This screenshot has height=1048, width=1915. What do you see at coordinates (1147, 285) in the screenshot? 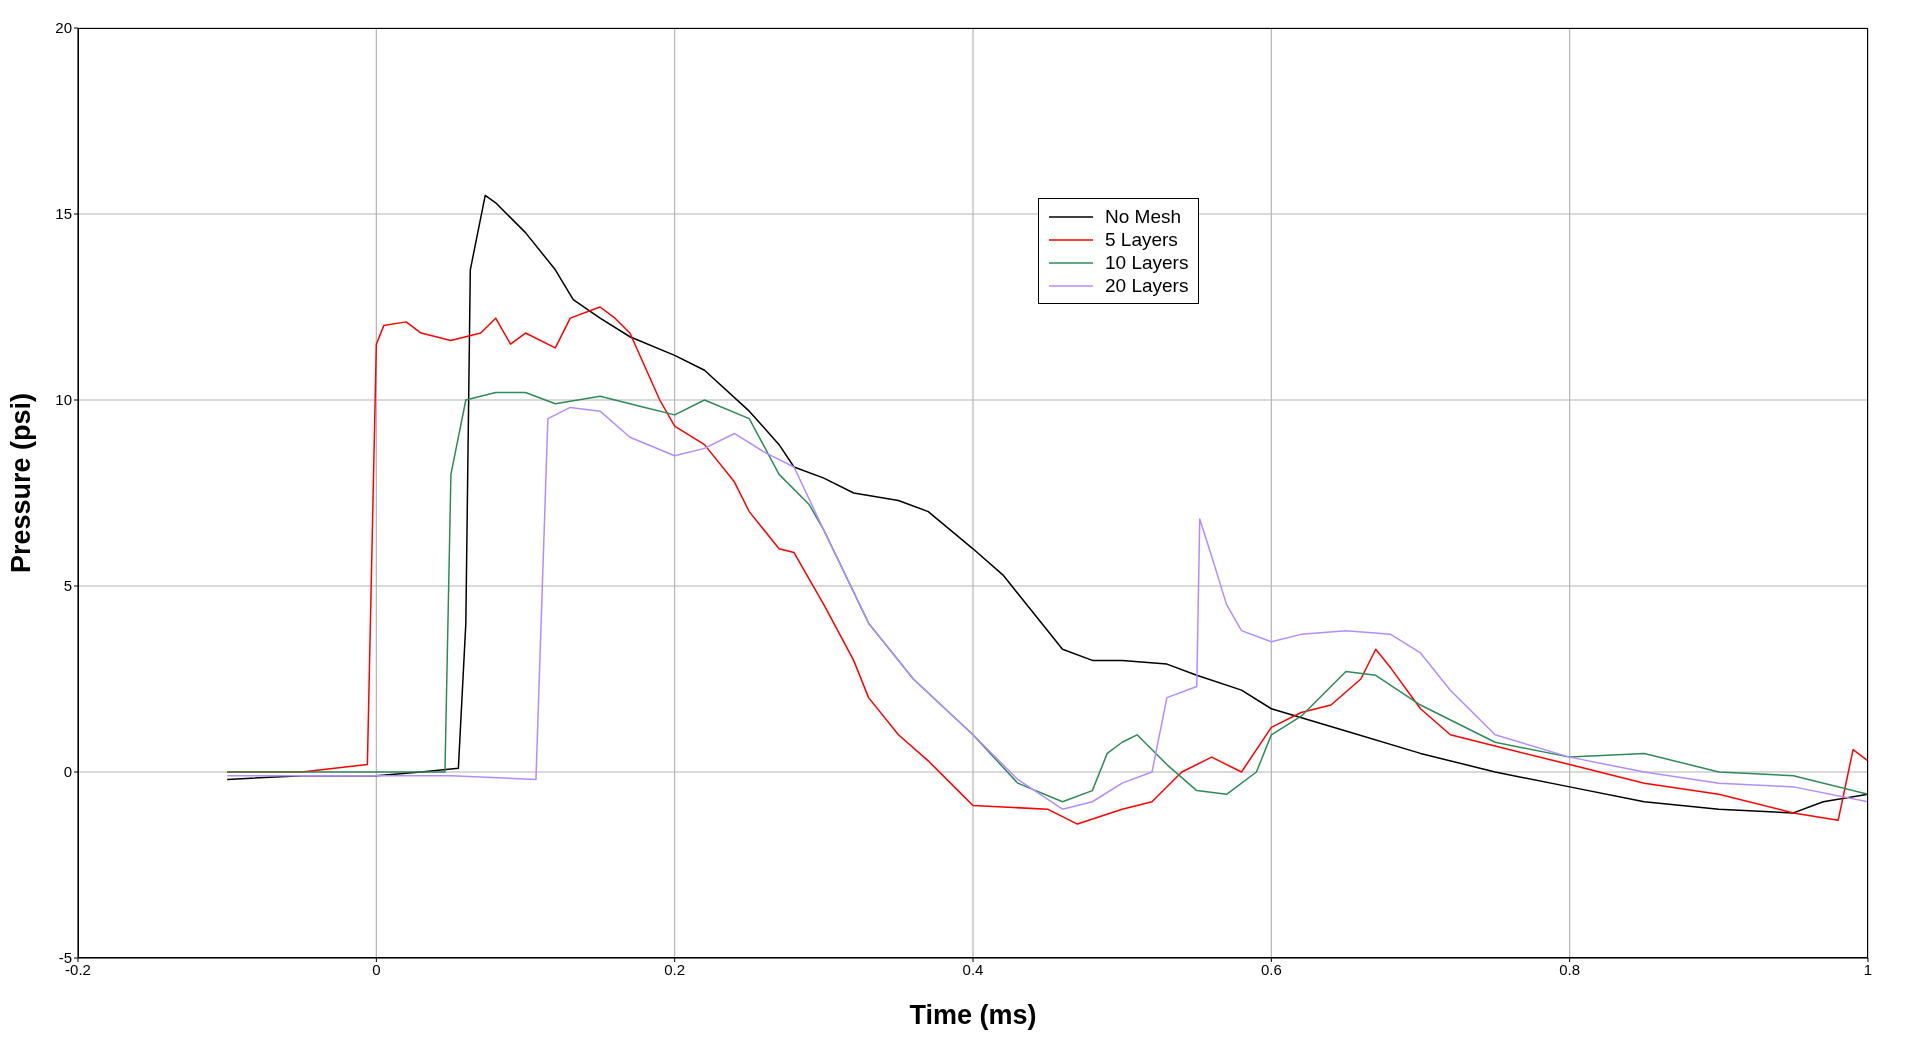
I see `legend-label: 20 Layers` at bounding box center [1147, 285].